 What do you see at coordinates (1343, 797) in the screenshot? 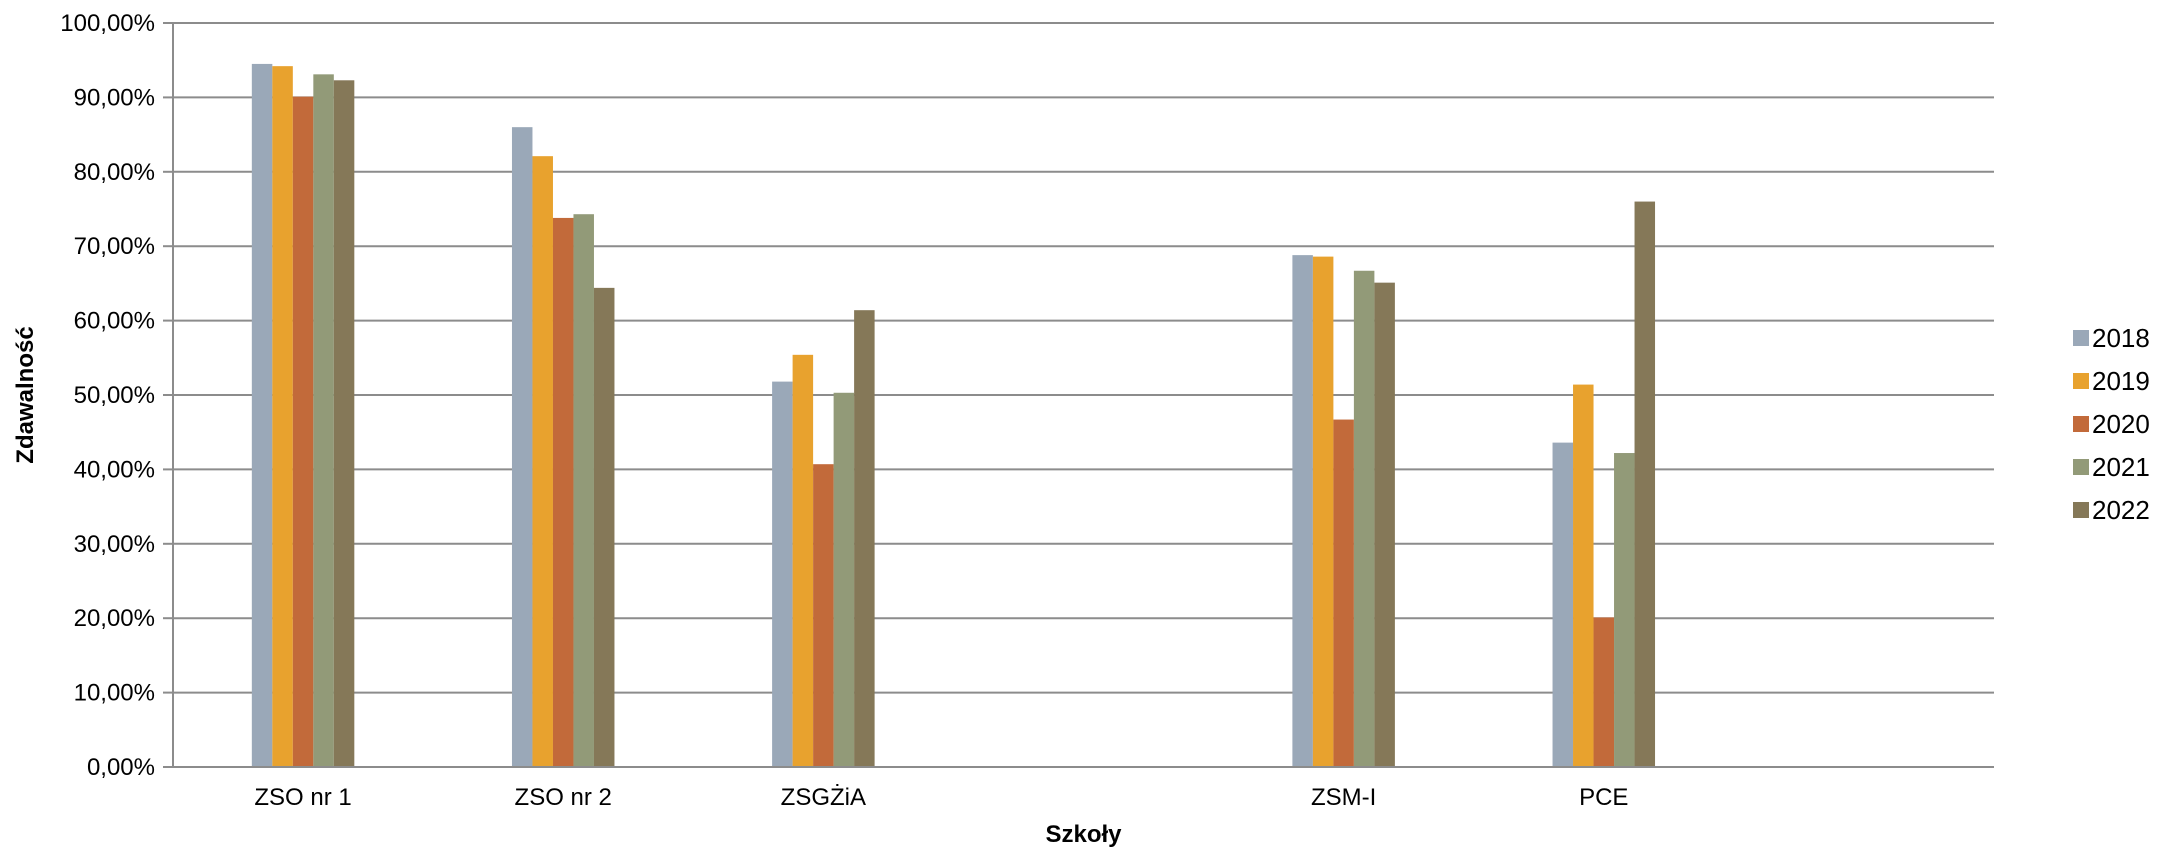
I see `x-tick-label: ZSM-I` at bounding box center [1343, 797].